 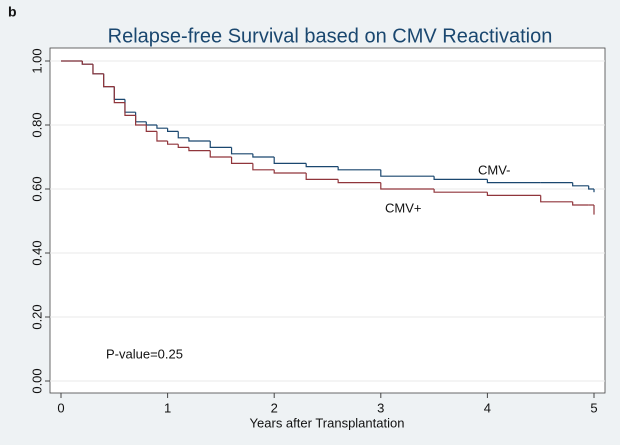 What do you see at coordinates (12, 12) in the screenshot?
I see `panel-label: b` at bounding box center [12, 12].